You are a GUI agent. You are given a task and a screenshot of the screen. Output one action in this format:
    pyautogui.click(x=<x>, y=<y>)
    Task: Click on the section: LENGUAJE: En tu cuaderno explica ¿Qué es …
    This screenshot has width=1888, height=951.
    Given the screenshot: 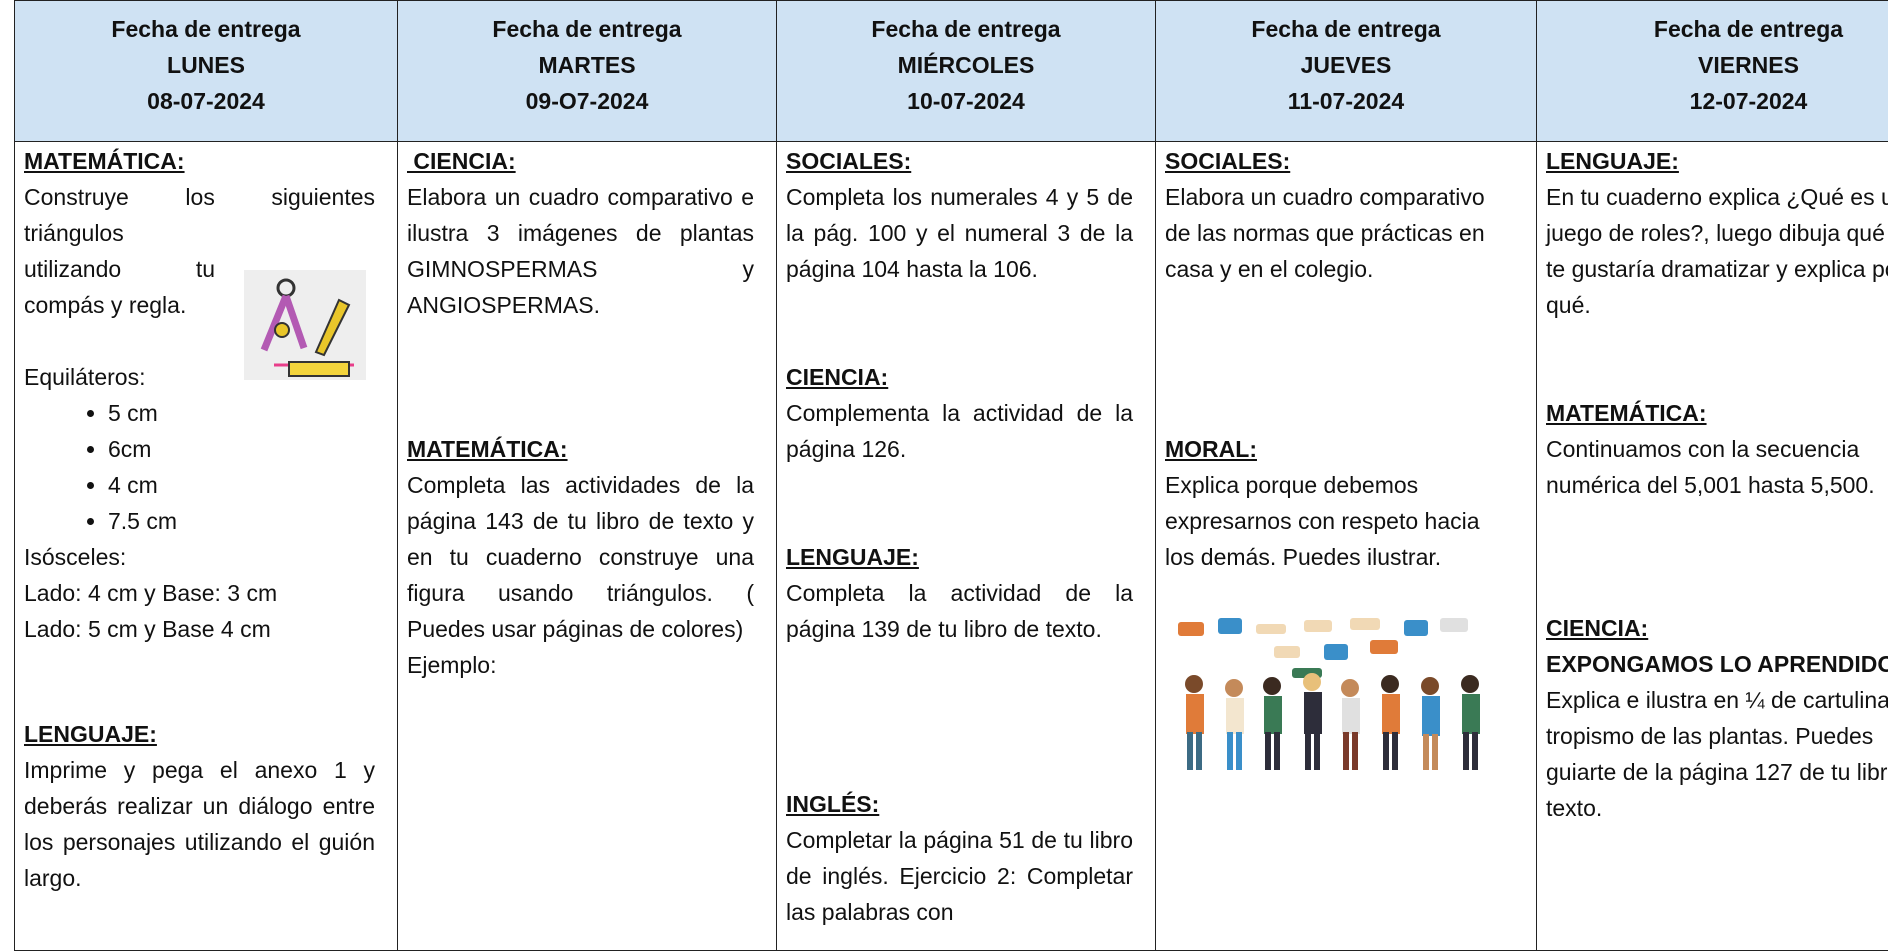 What is the action you would take?
    pyautogui.click(x=1717, y=233)
    